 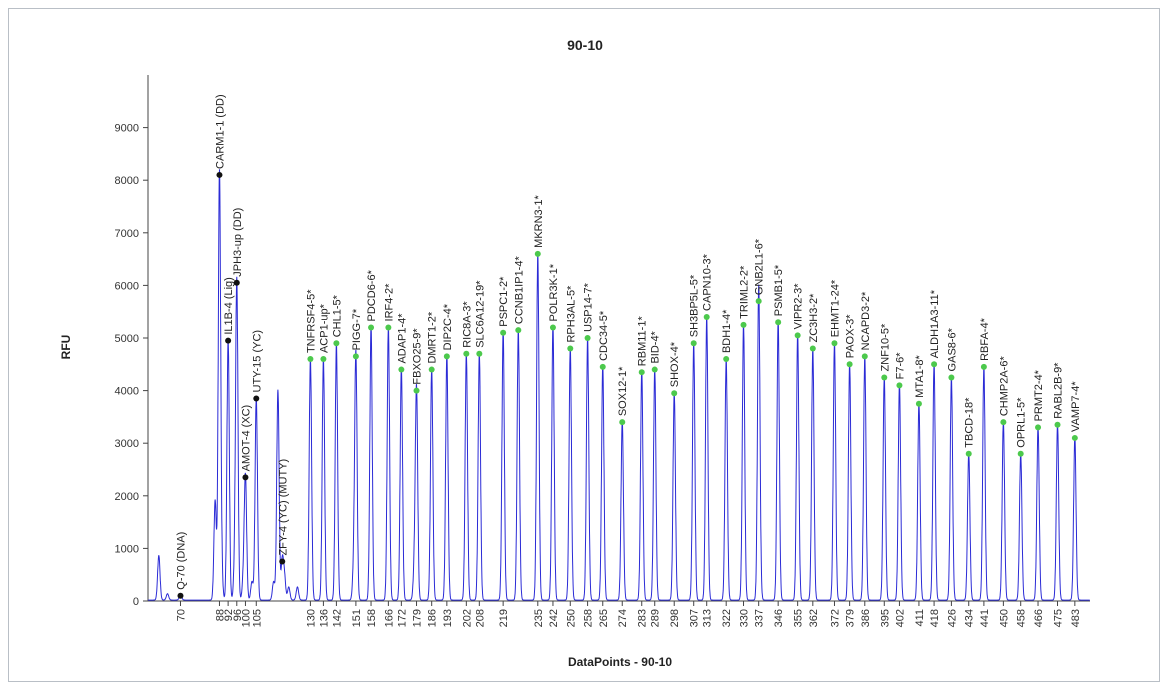 What do you see at coordinates (257, 618) in the screenshot?
I see `x-tick-label: 105` at bounding box center [257, 618].